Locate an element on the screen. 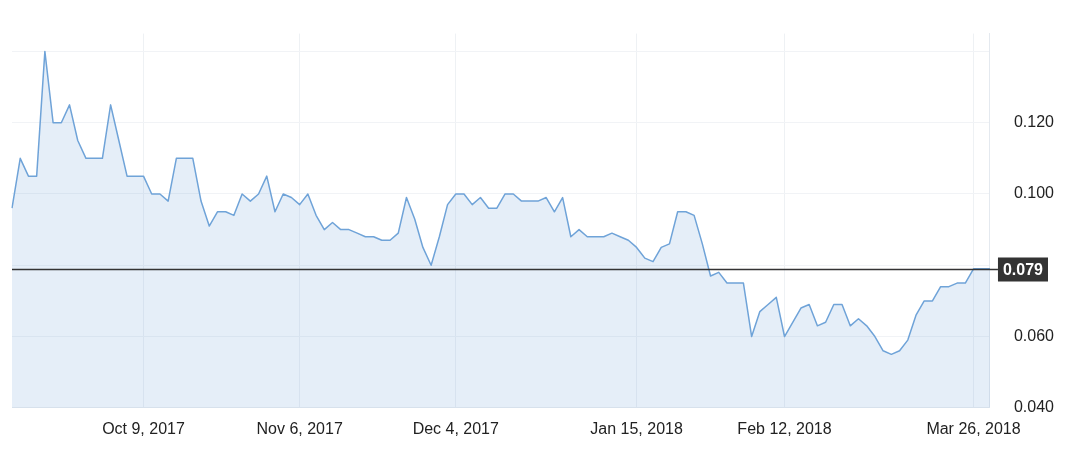 The image size is (1086, 455). x-tick-label: Dec 4, 2017 is located at coordinates (456, 428).